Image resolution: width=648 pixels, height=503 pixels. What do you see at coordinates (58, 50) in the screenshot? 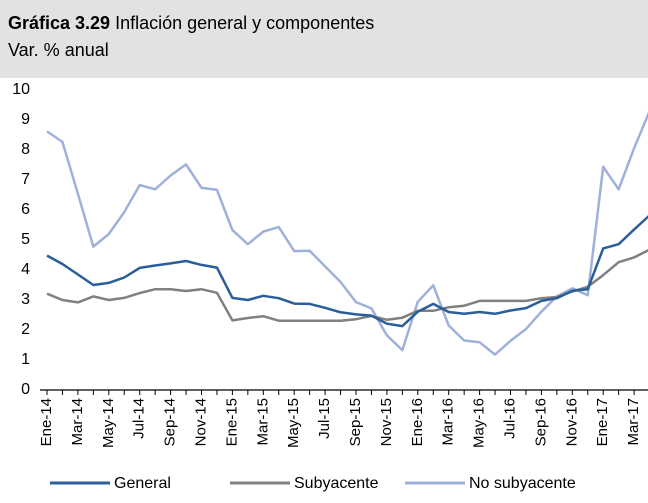
I see `chart-subtitle: Var. % anual` at bounding box center [58, 50].